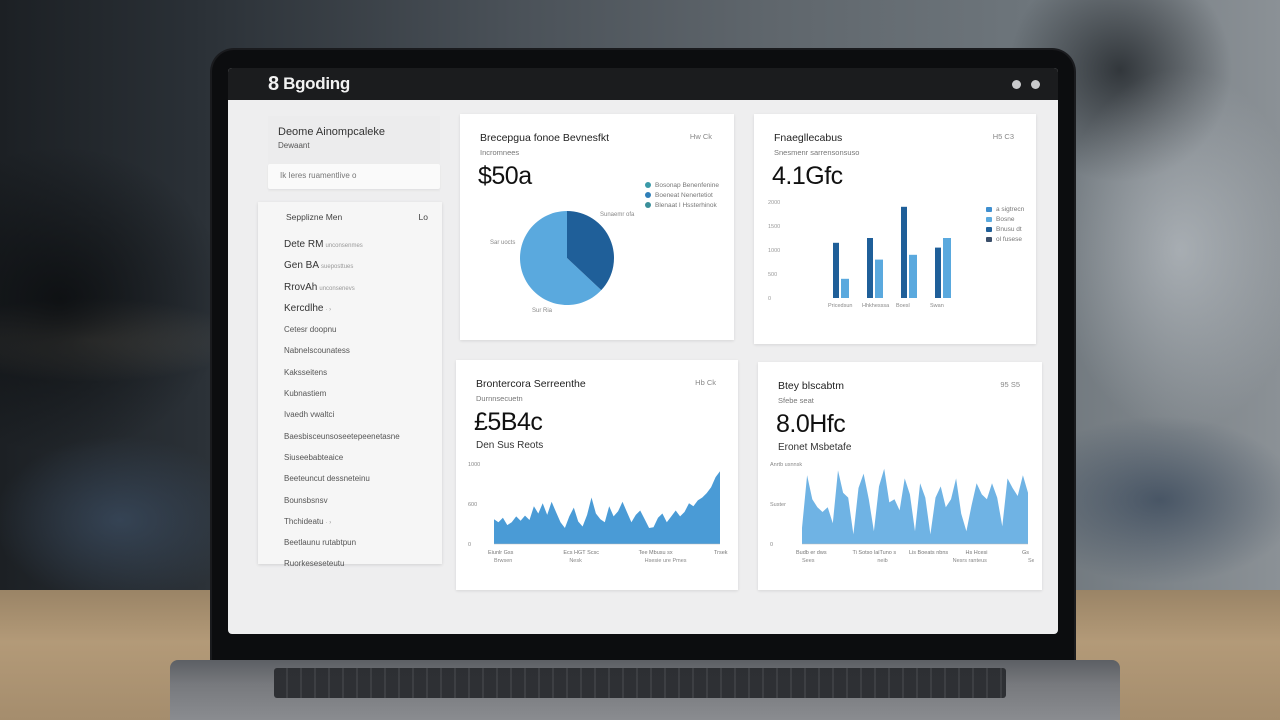 The image size is (1280, 720). I want to click on card-menu: H5 C3, so click(1003, 136).